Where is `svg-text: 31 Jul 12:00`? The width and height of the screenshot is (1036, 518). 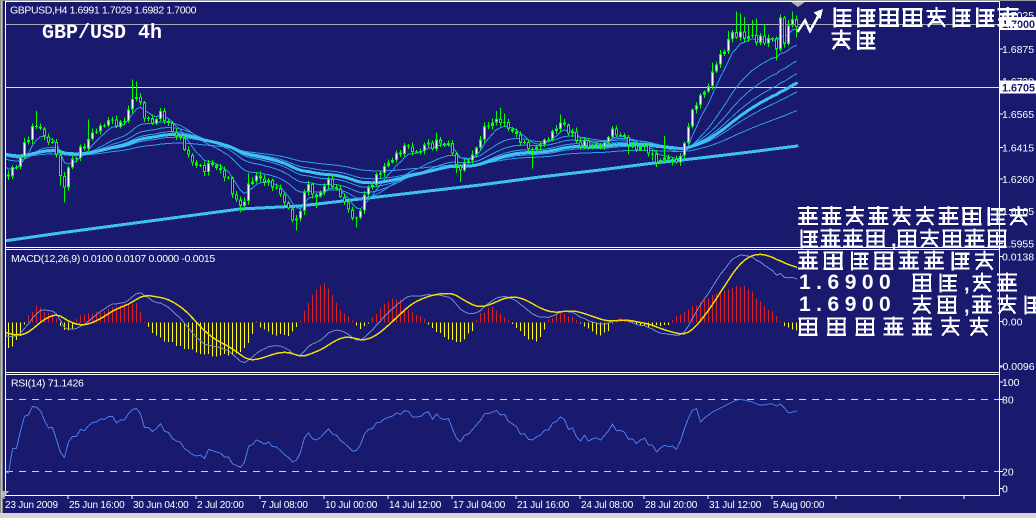
svg-text: 31 Jul 12:00 is located at coordinates (735, 505).